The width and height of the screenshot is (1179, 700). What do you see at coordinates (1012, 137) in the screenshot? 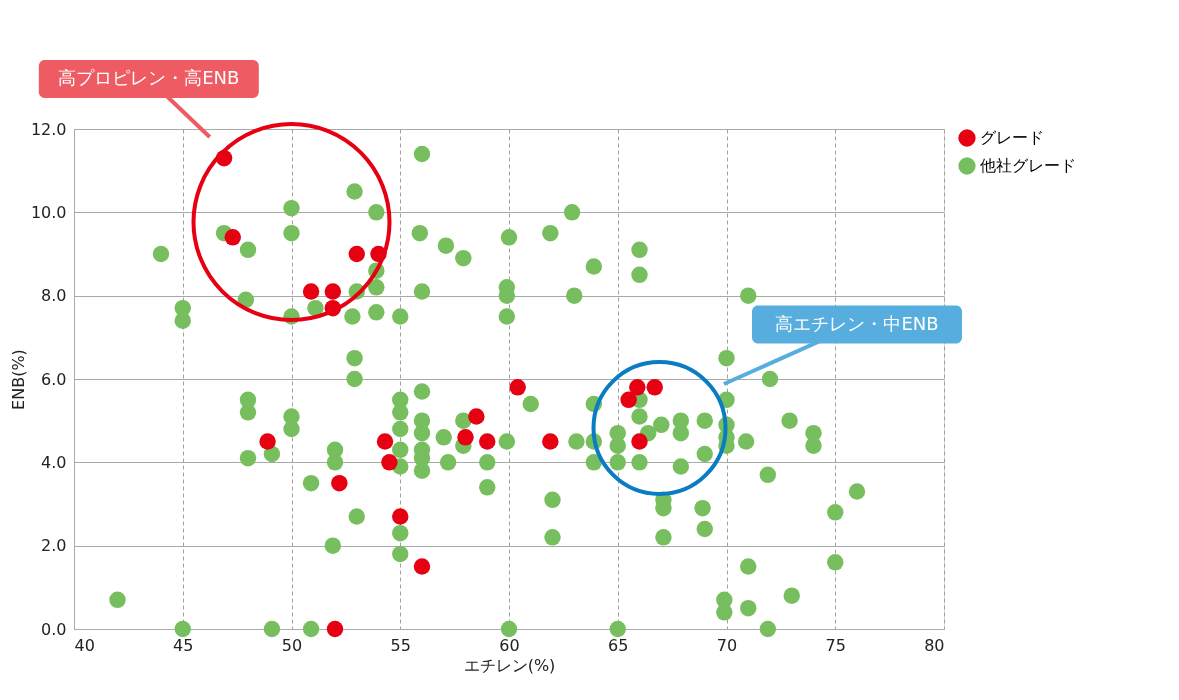
I see `legend-label: グレード` at bounding box center [1012, 137].